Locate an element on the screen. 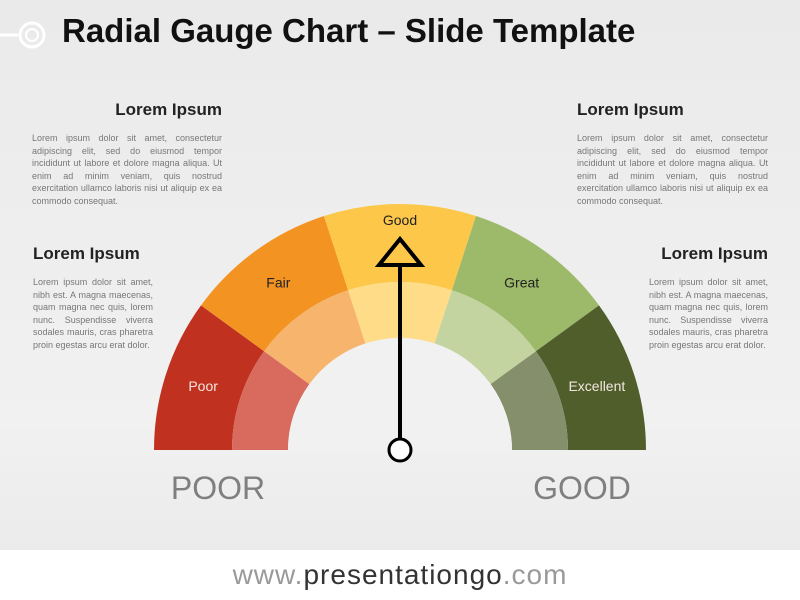 This screenshot has height=600, width=800. footer-prefix: www. is located at coordinates (268, 574).